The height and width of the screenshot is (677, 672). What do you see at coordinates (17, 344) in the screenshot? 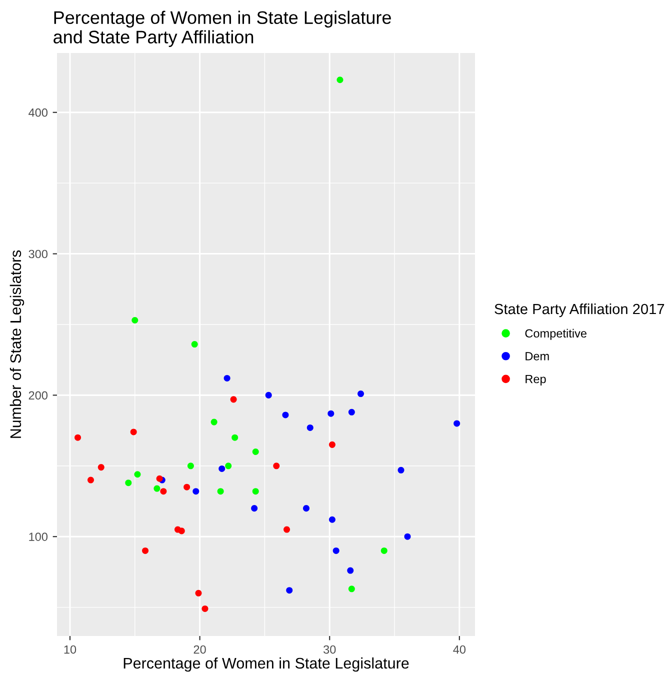
I see `y-axis-title: Number of State Legislators` at bounding box center [17, 344].